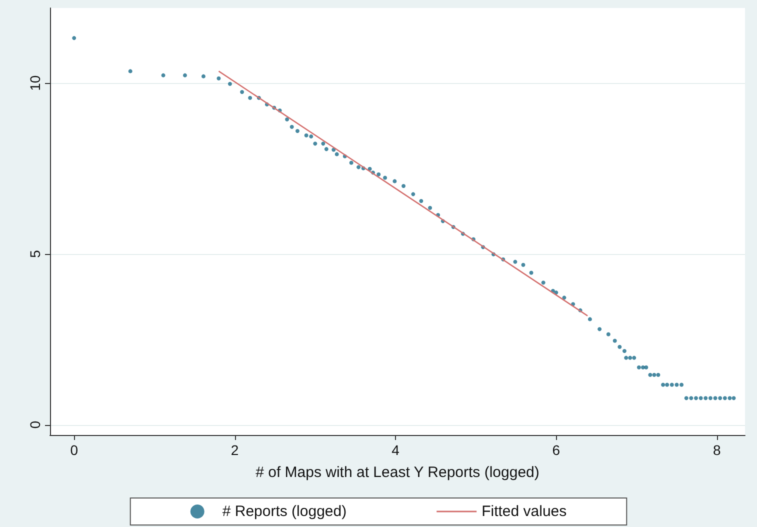 The width and height of the screenshot is (757, 527). I want to click on x-tick-label: 4, so click(396, 450).